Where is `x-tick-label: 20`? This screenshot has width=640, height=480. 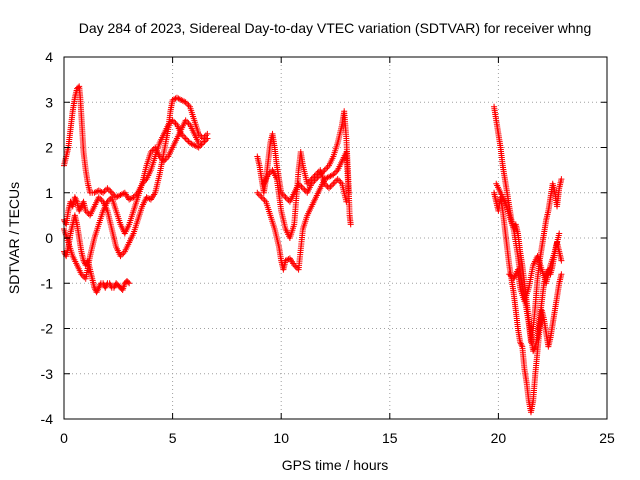 x-tick-label: 20 is located at coordinates (499, 438).